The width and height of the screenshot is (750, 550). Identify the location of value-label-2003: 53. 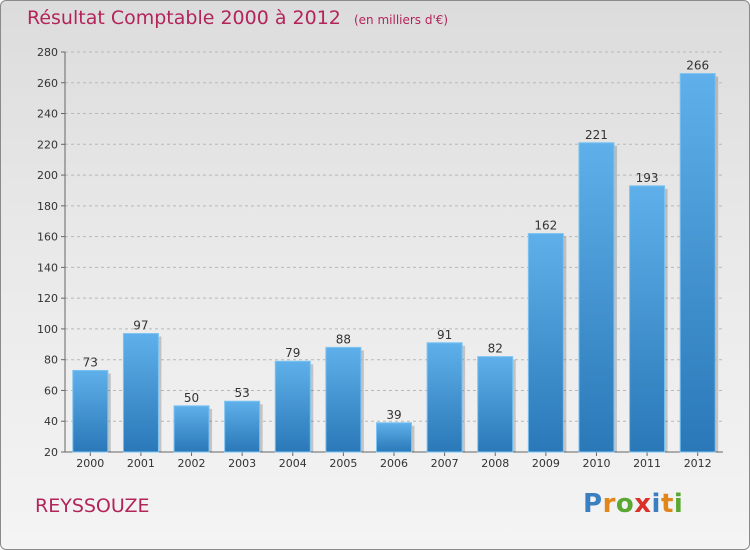
(242, 393).